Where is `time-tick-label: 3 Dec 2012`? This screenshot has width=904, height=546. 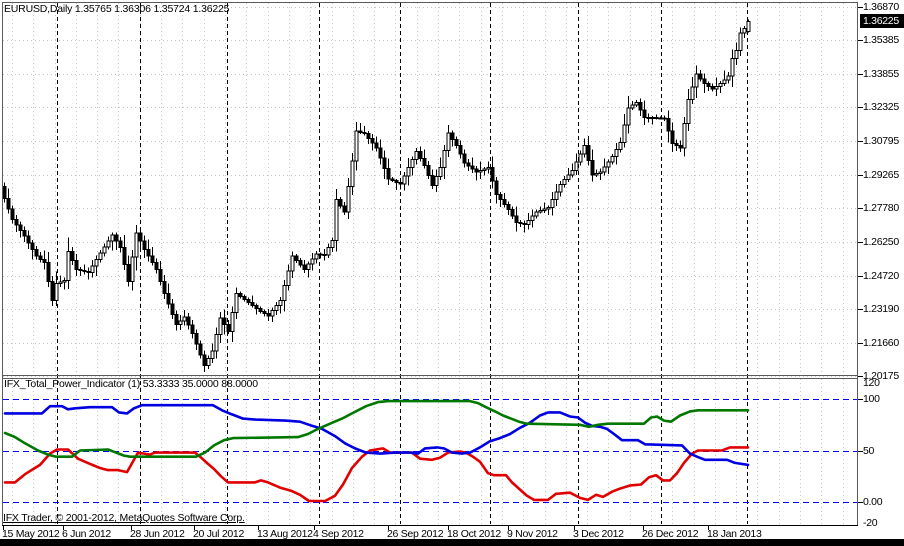 time-tick-label: 3 Dec 2012 is located at coordinates (598, 534).